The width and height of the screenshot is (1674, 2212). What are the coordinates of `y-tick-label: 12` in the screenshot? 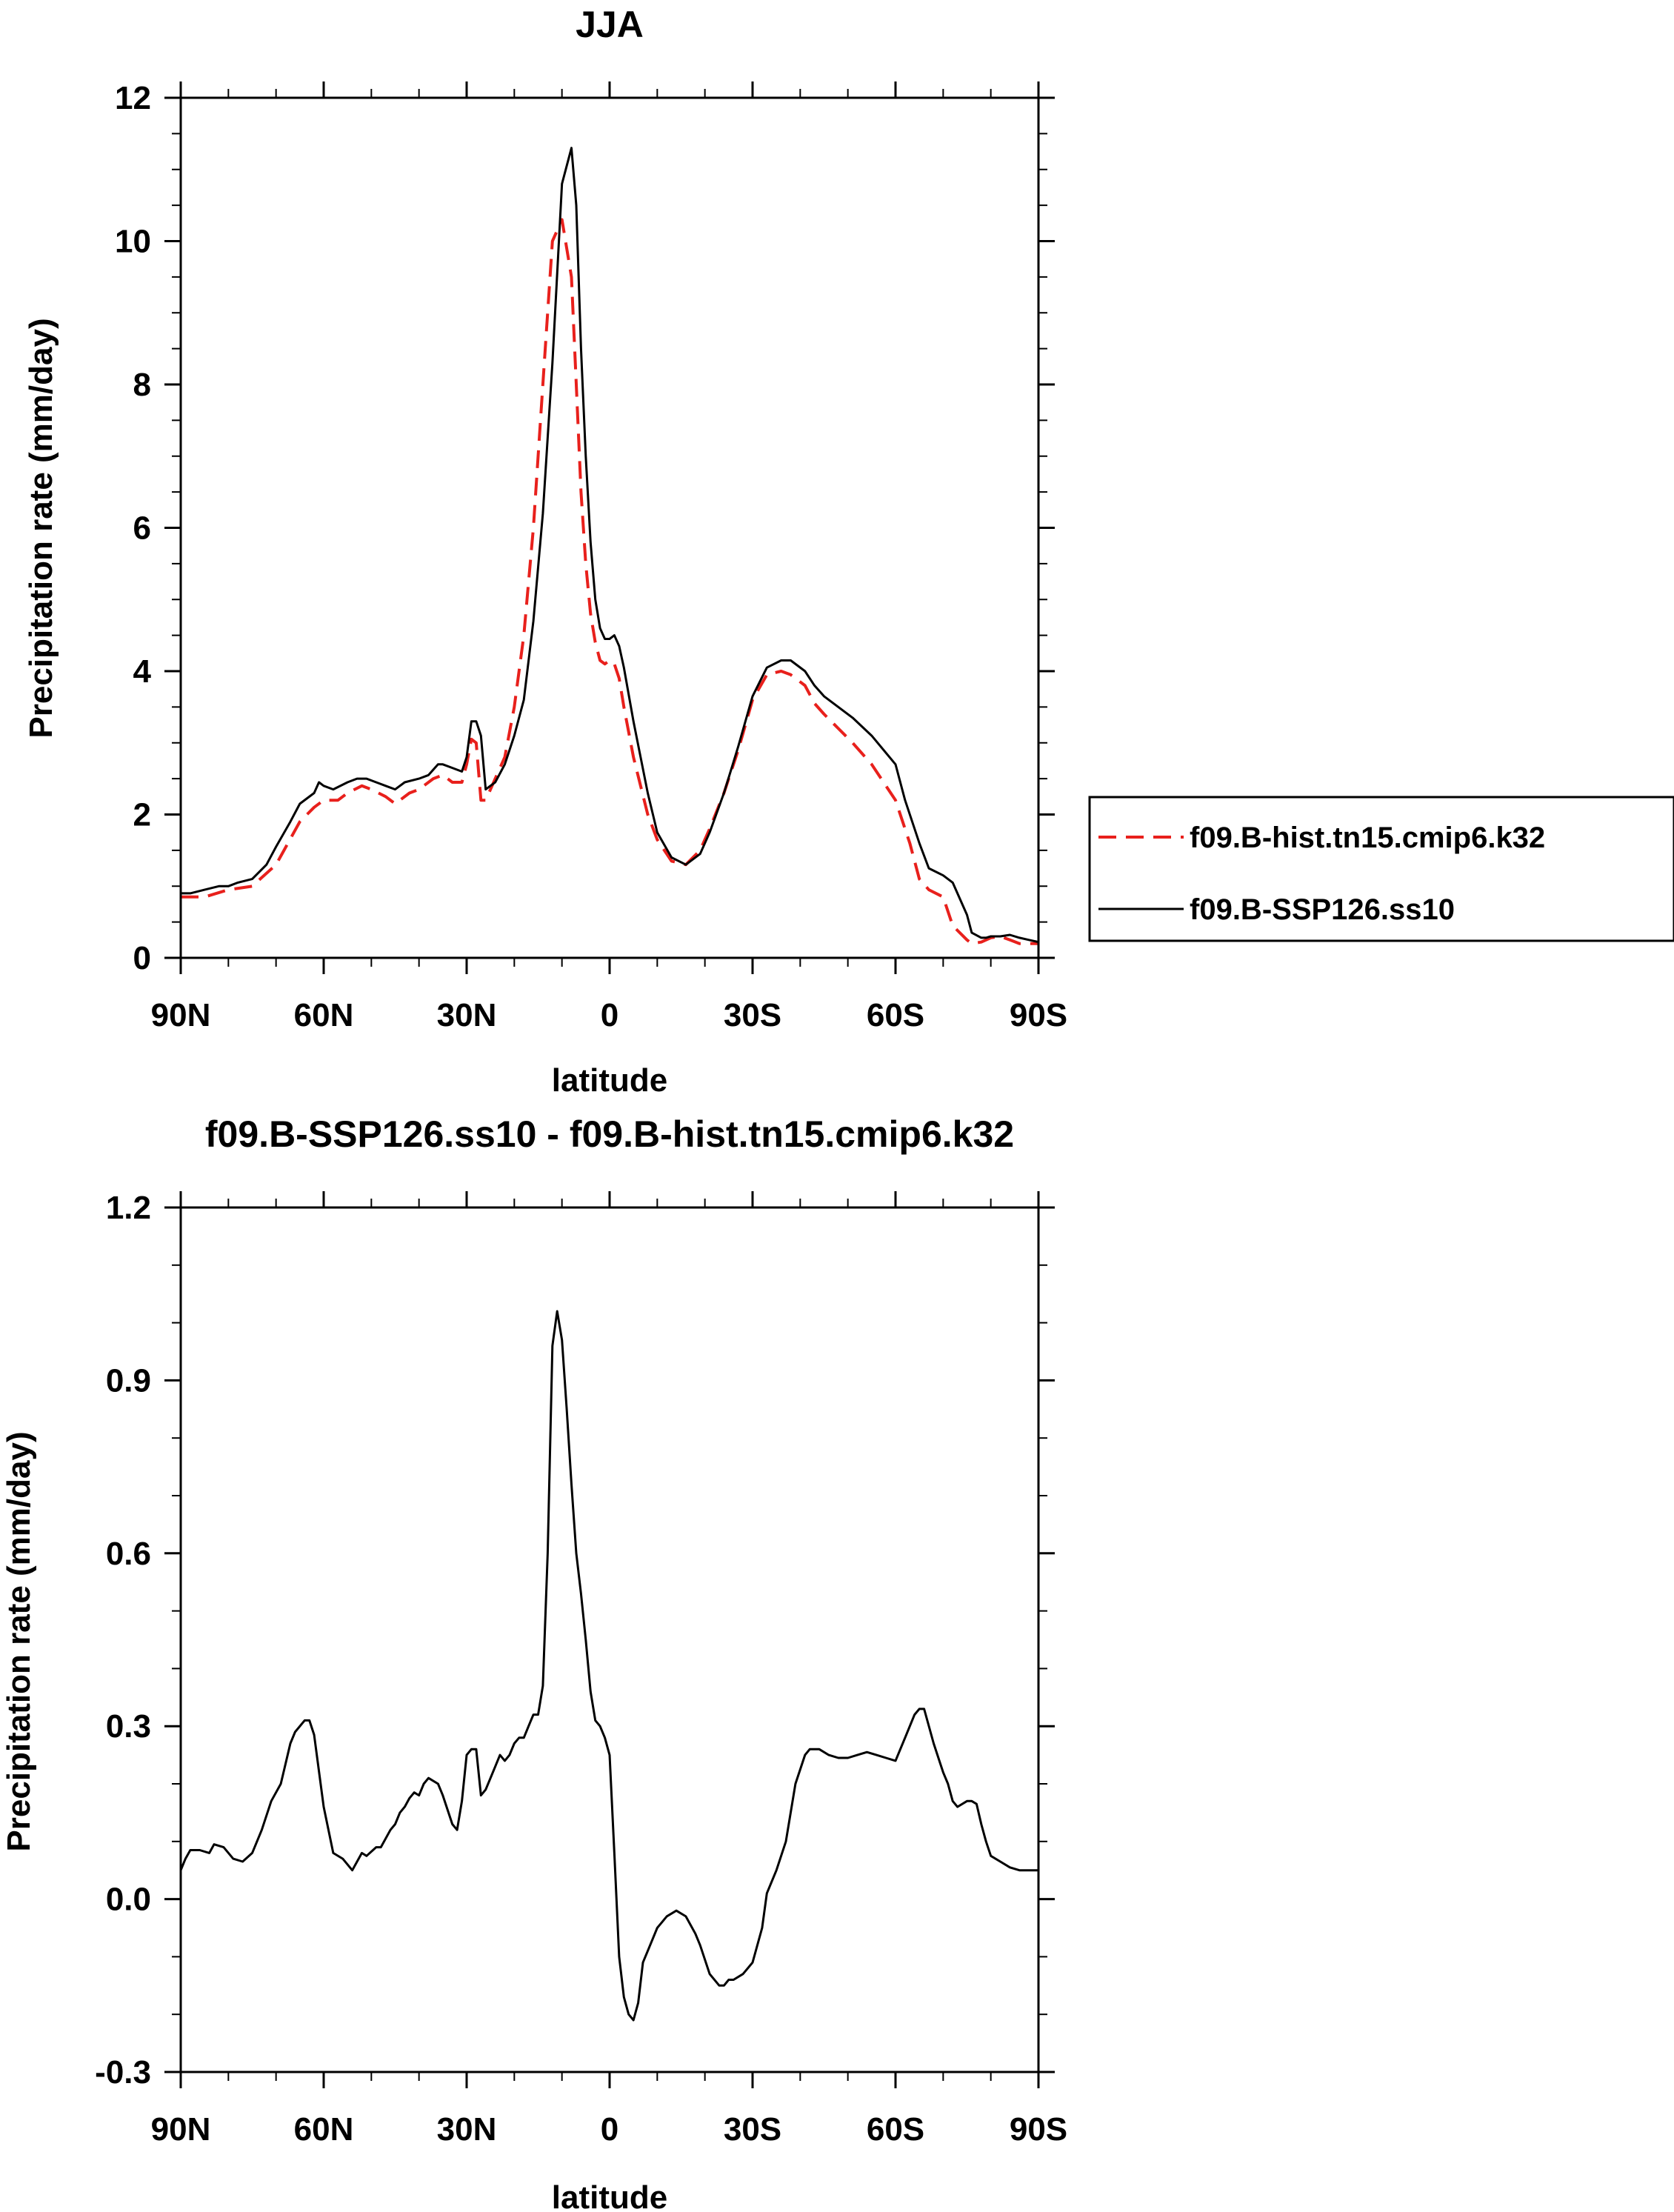 It's located at (133, 98).